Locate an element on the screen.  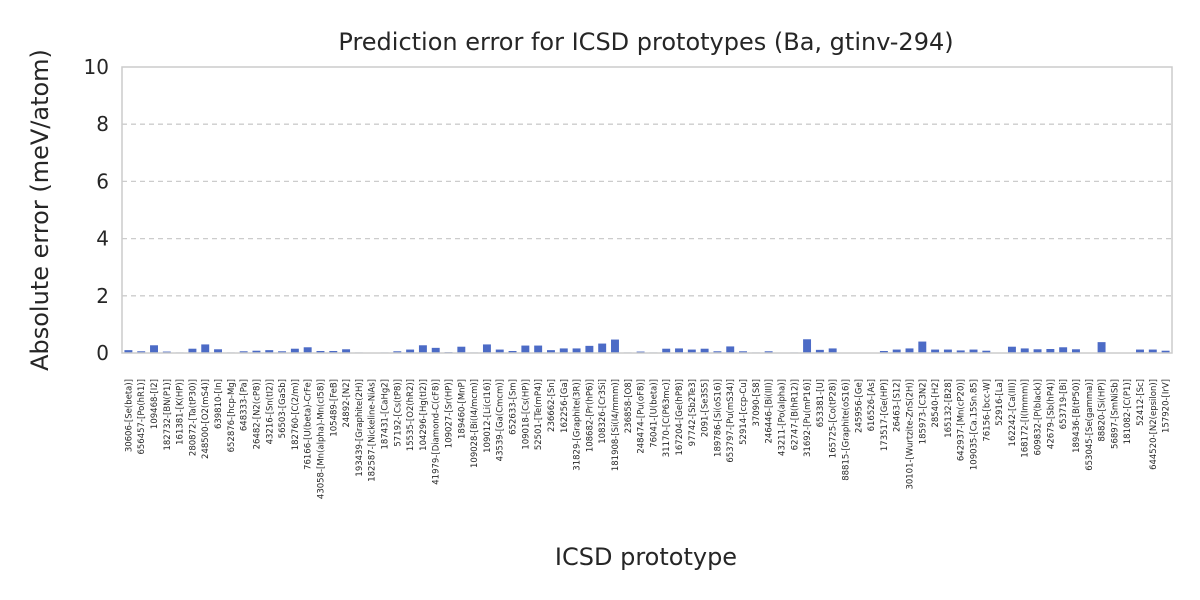
x-tick-label: 37090-[S8] is located at coordinates (757, 403).